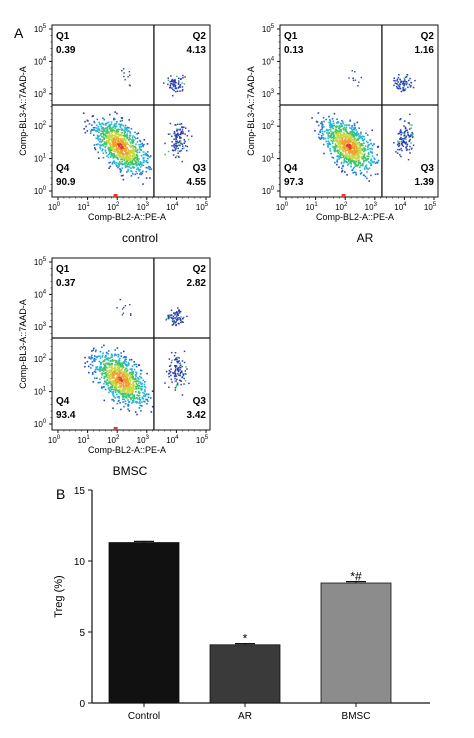 The width and height of the screenshot is (474, 738). I want to click on scatter-points, so click(137, 357).